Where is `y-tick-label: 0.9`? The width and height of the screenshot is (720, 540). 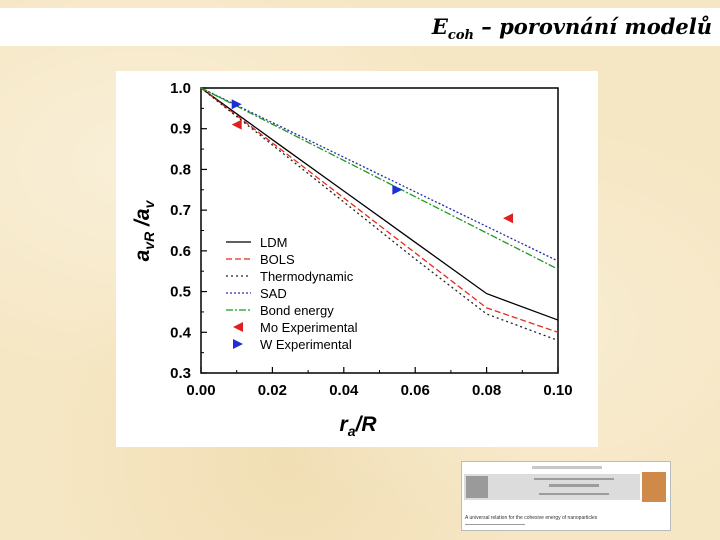 y-tick-label: 0.9 is located at coordinates (180, 129).